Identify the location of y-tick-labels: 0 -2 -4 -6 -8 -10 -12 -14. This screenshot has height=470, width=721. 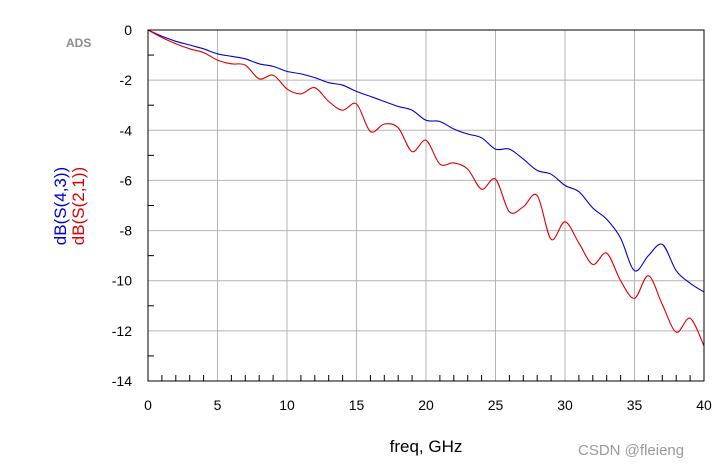
(122, 205).